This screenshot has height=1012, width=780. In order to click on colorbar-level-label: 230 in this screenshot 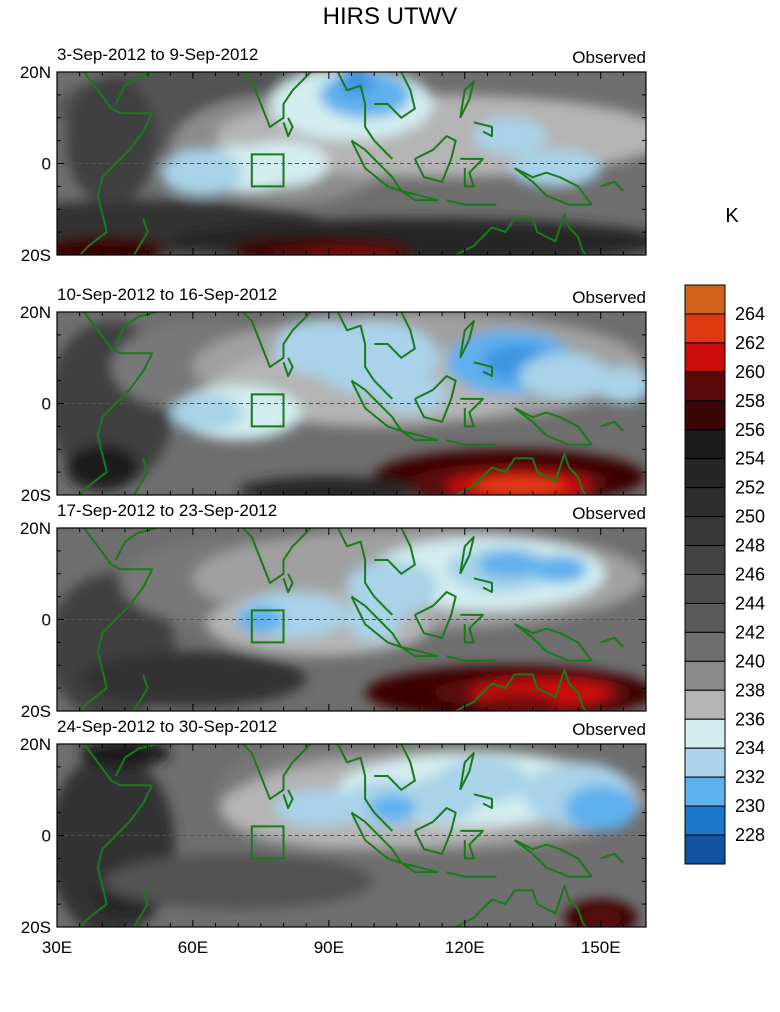, I will do `click(750, 806)`.